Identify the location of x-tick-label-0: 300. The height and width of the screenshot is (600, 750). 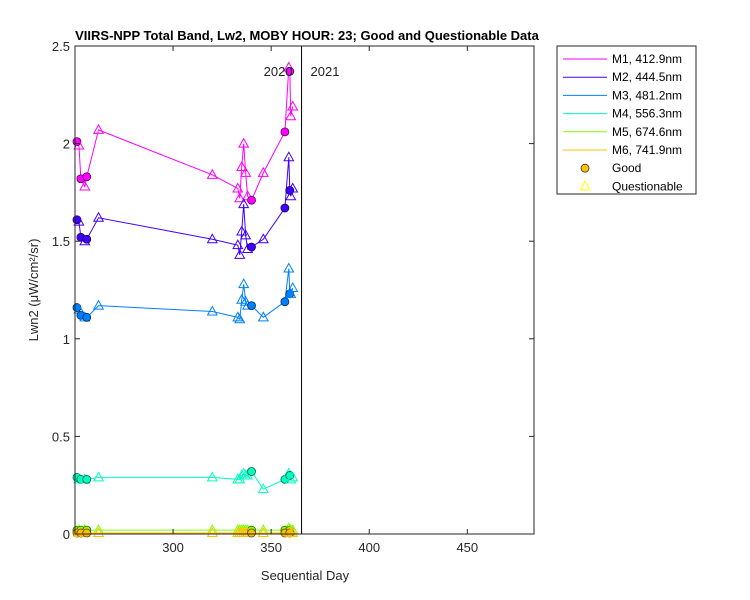
(173, 547).